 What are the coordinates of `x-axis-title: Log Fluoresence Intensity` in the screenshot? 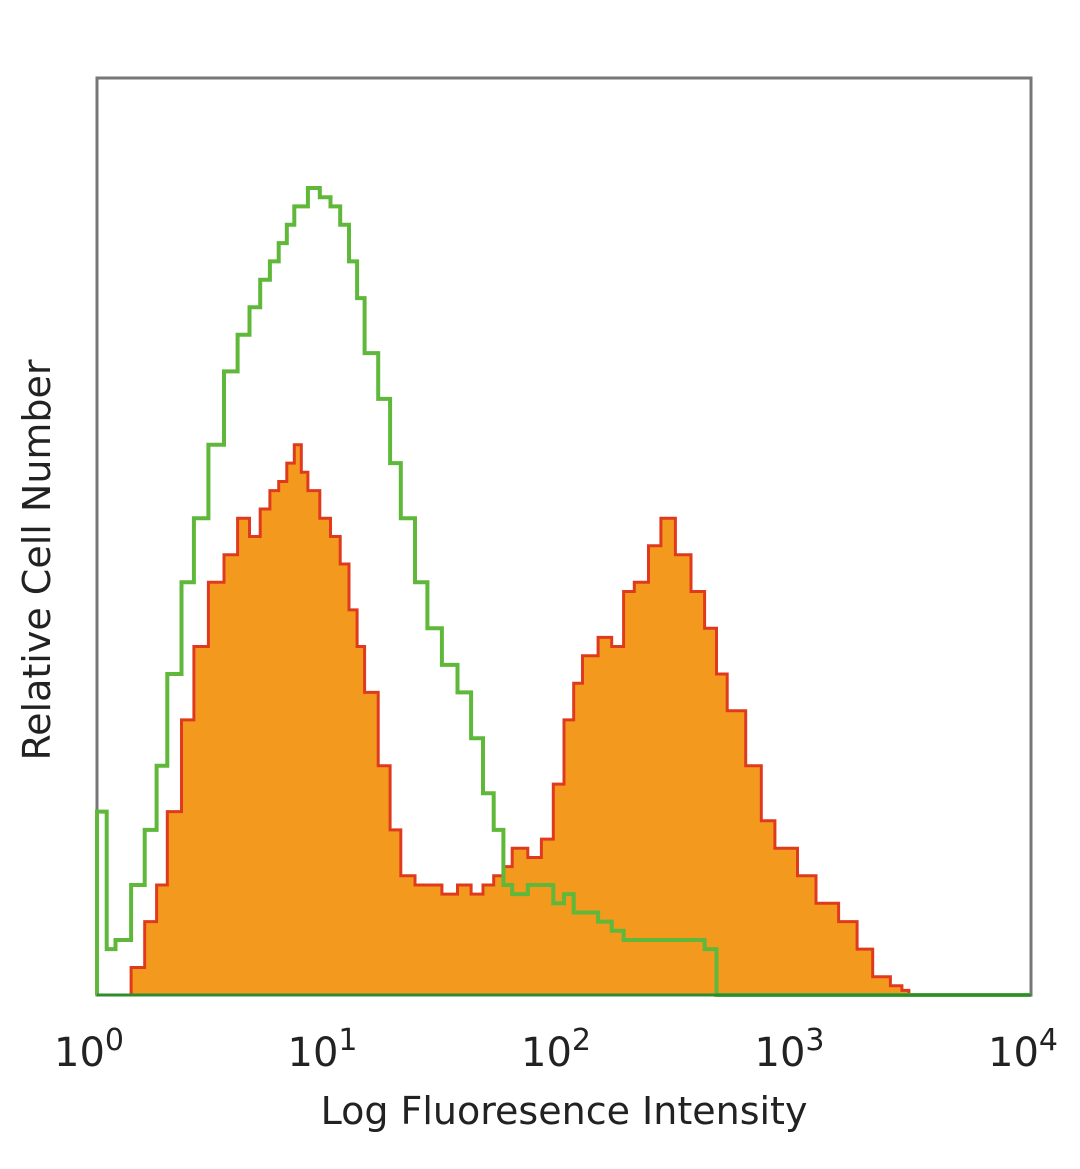 It's located at (564, 1111).